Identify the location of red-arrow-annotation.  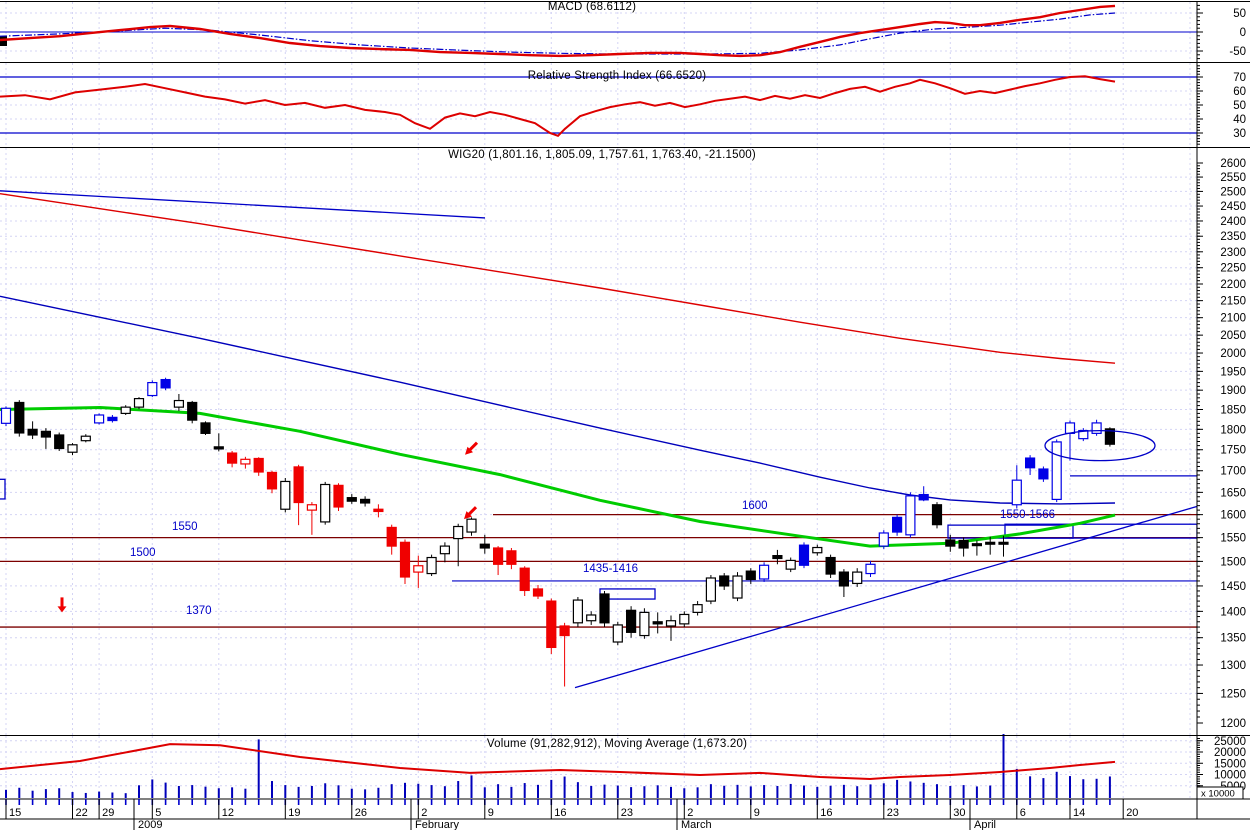
(471, 513).